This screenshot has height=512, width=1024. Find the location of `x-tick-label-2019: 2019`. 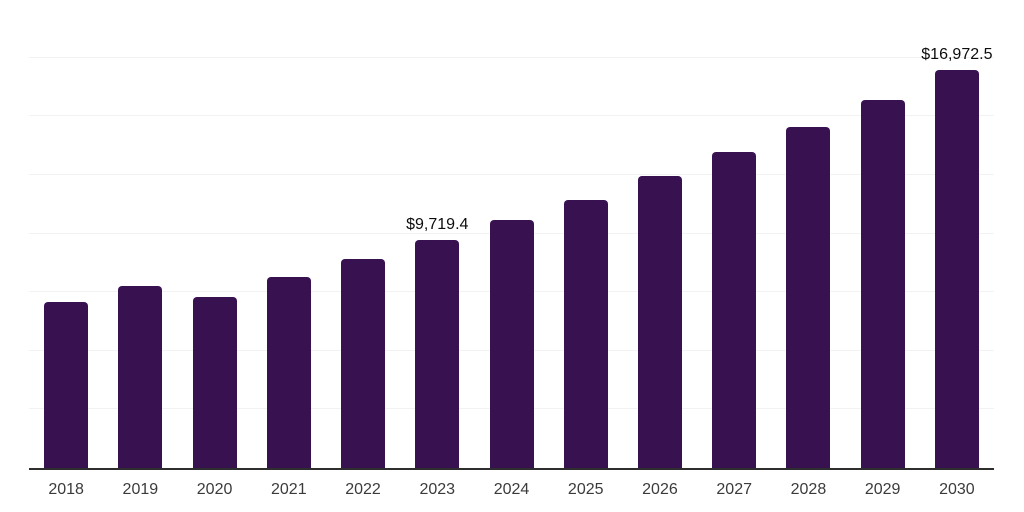

x-tick-label-2019: 2019 is located at coordinates (140, 489).